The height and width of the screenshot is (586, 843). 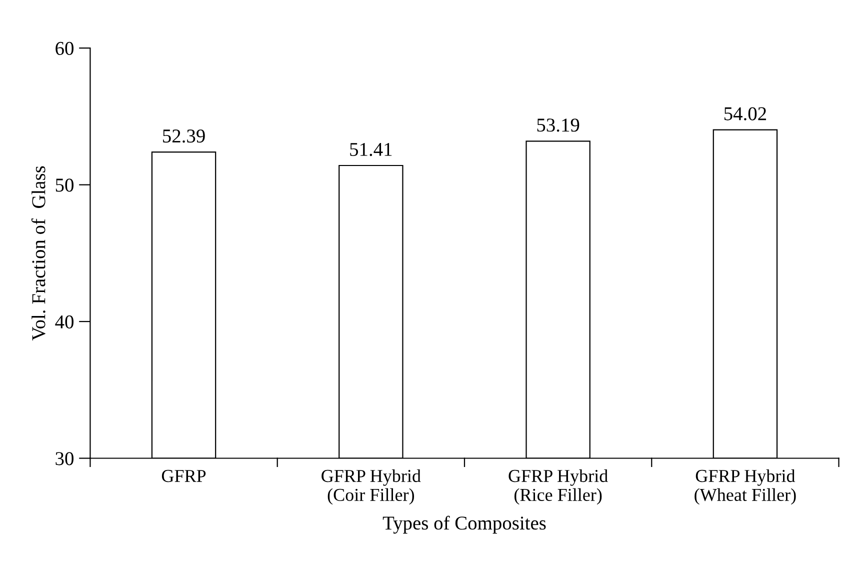 What do you see at coordinates (558, 125) in the screenshot?
I see `data-label: 53.19` at bounding box center [558, 125].